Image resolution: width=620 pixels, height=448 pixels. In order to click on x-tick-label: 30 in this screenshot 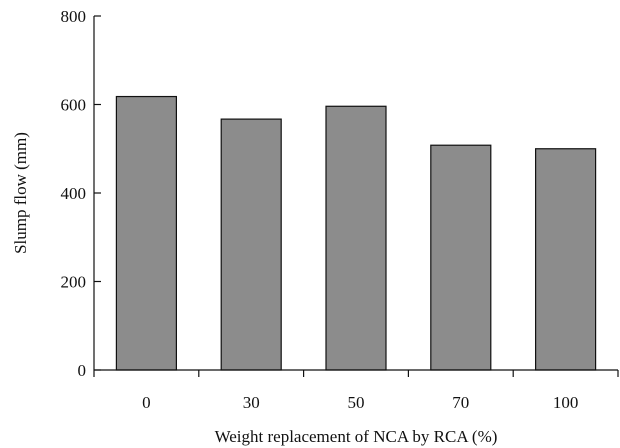, I will do `click(251, 402)`.